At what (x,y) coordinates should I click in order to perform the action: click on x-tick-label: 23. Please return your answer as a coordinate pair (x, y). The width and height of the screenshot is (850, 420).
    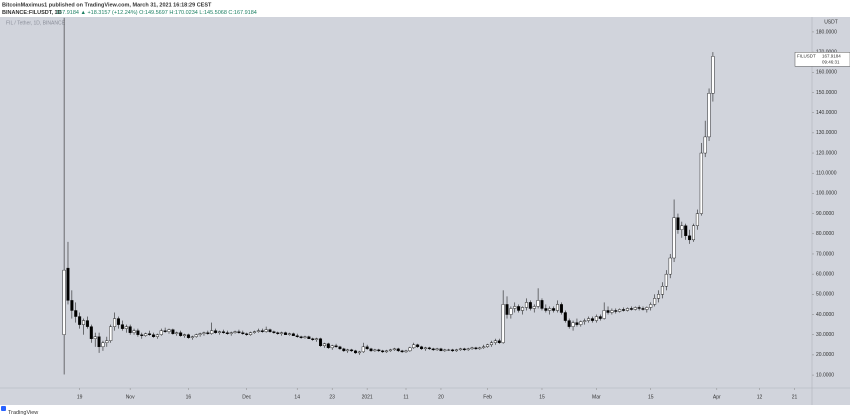
    Looking at the image, I should click on (332, 397).